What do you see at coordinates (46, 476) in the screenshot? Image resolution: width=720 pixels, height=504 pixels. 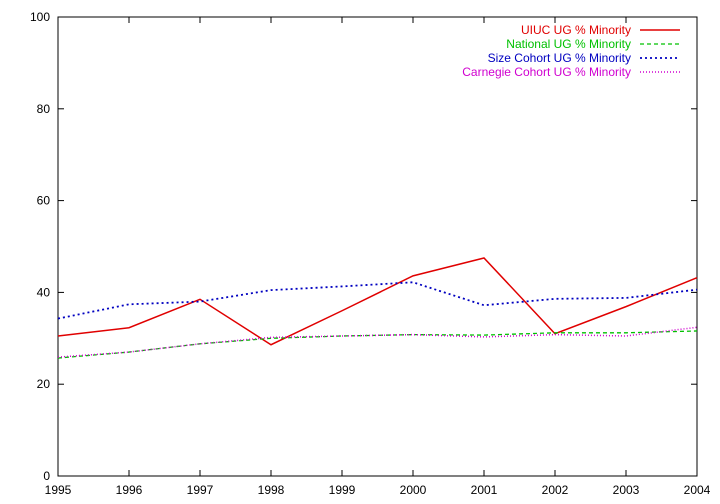 I see `y-tick-label: 0` at bounding box center [46, 476].